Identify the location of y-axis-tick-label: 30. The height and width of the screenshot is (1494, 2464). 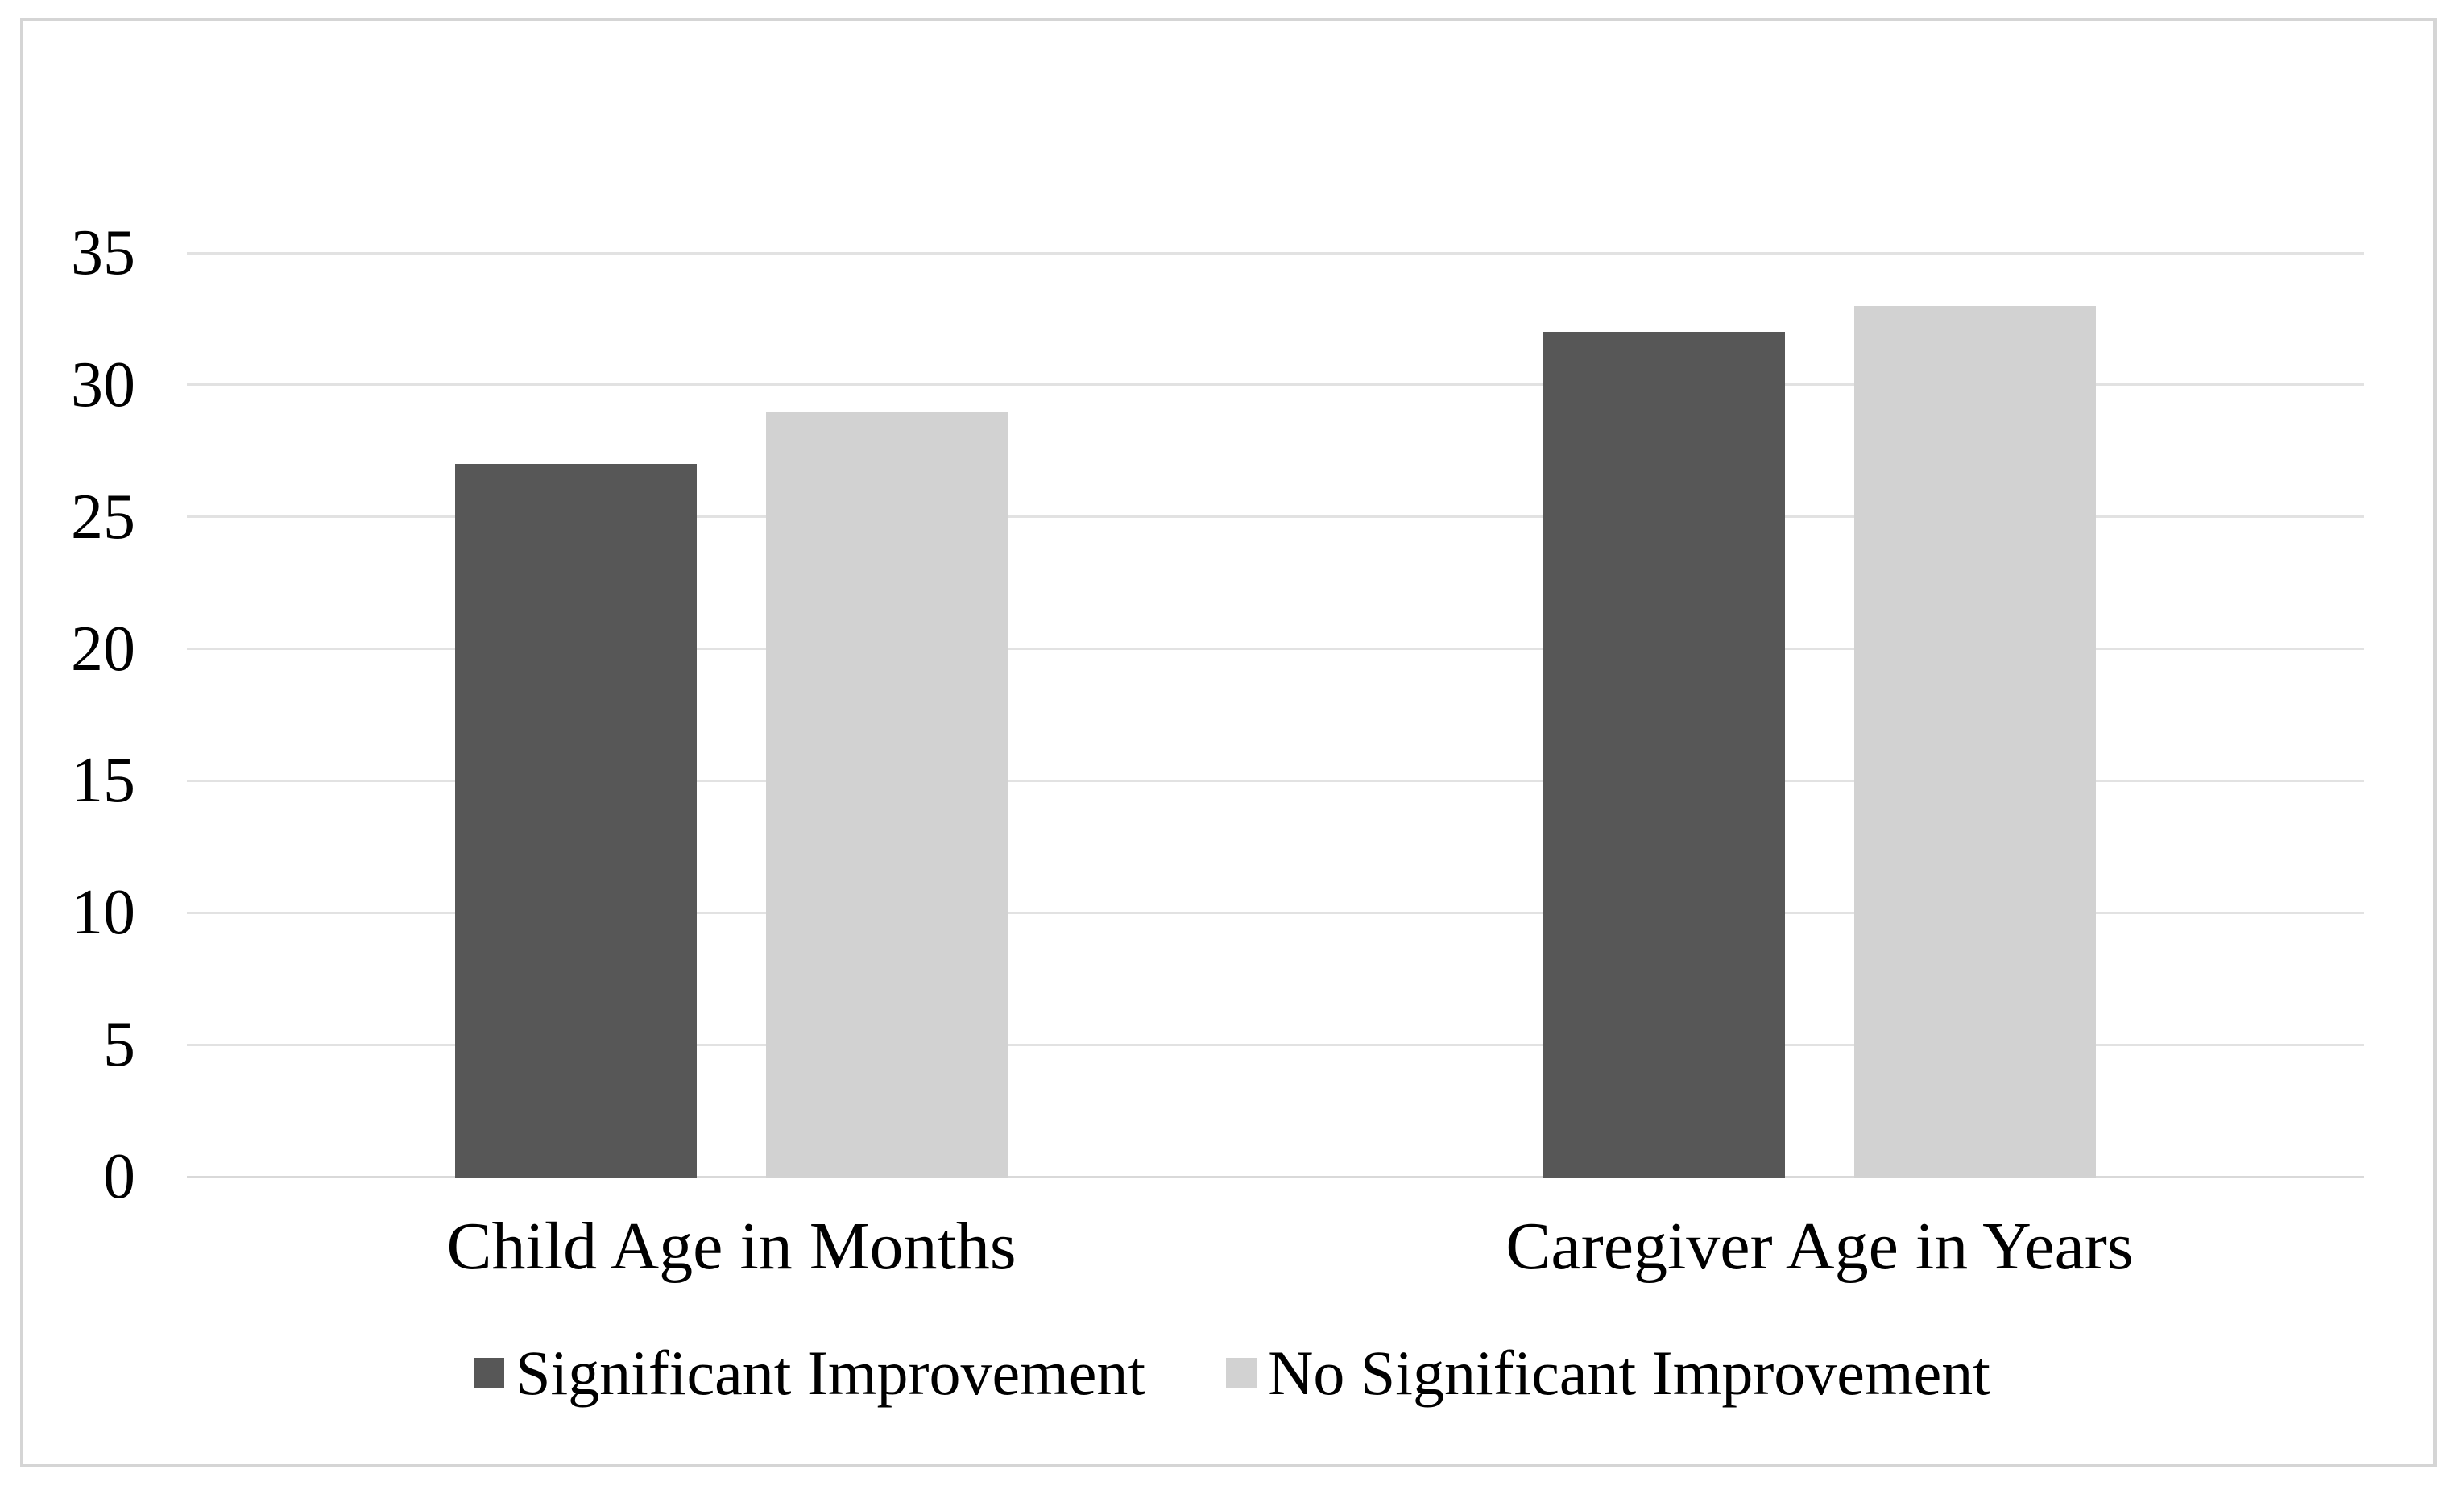
(103, 385).